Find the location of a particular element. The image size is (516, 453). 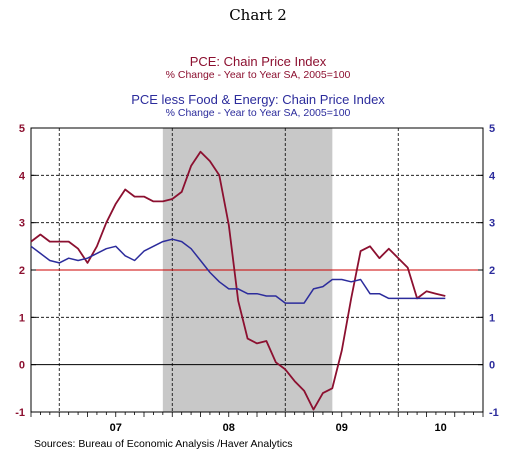

y-tick-label-right: 3 is located at coordinates (492, 224).